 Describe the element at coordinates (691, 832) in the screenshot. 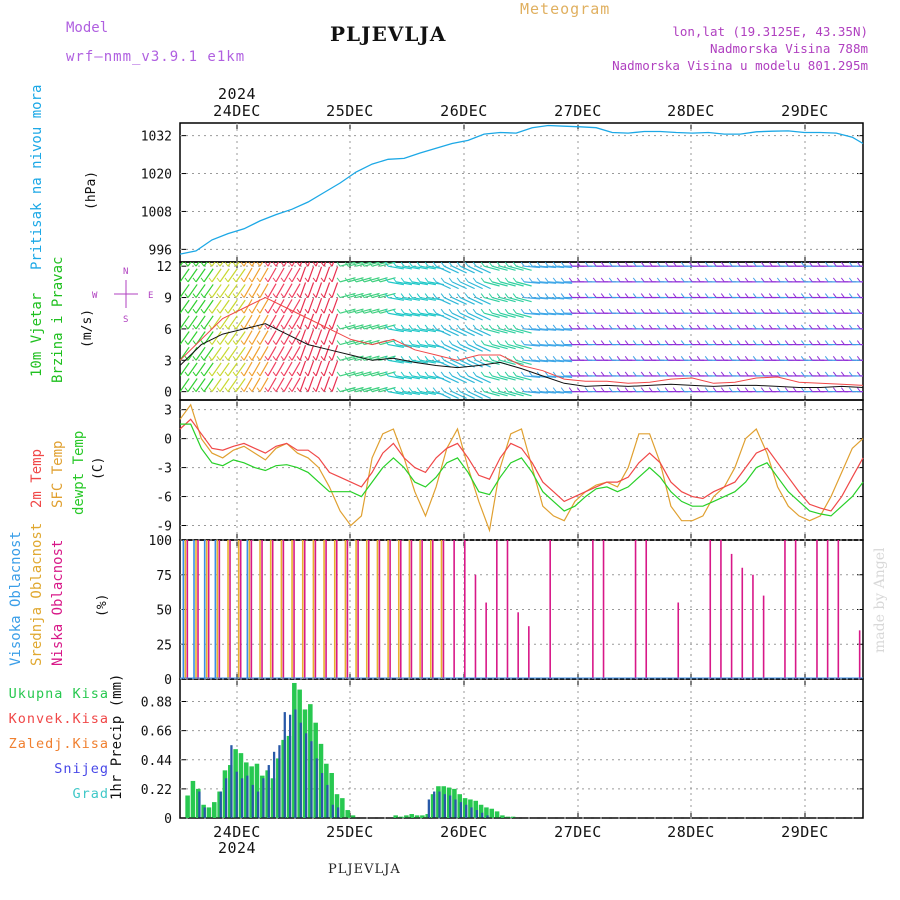

I see `x-label-bottom-28DEC: 28DEC` at that location.